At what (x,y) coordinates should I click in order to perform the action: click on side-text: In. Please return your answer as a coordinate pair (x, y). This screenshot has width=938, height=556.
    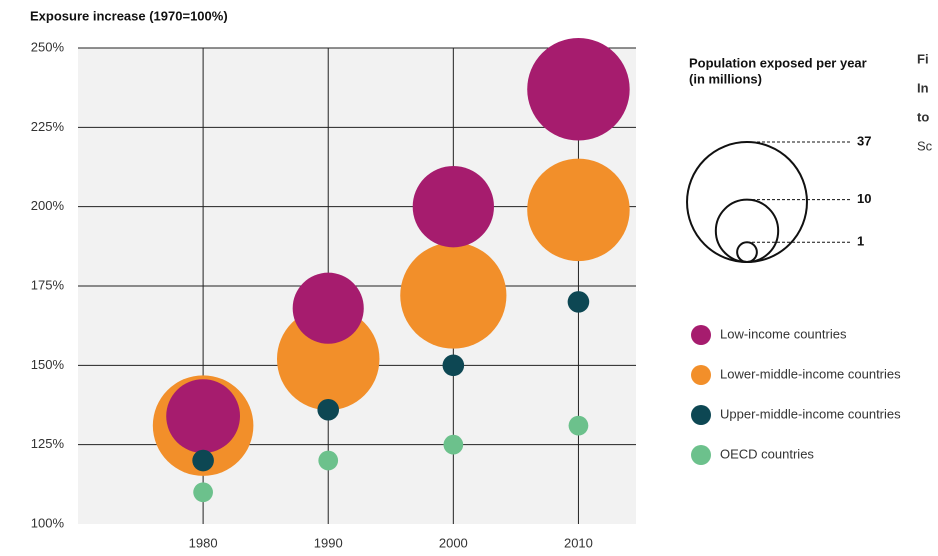
    Looking at the image, I should click on (923, 87).